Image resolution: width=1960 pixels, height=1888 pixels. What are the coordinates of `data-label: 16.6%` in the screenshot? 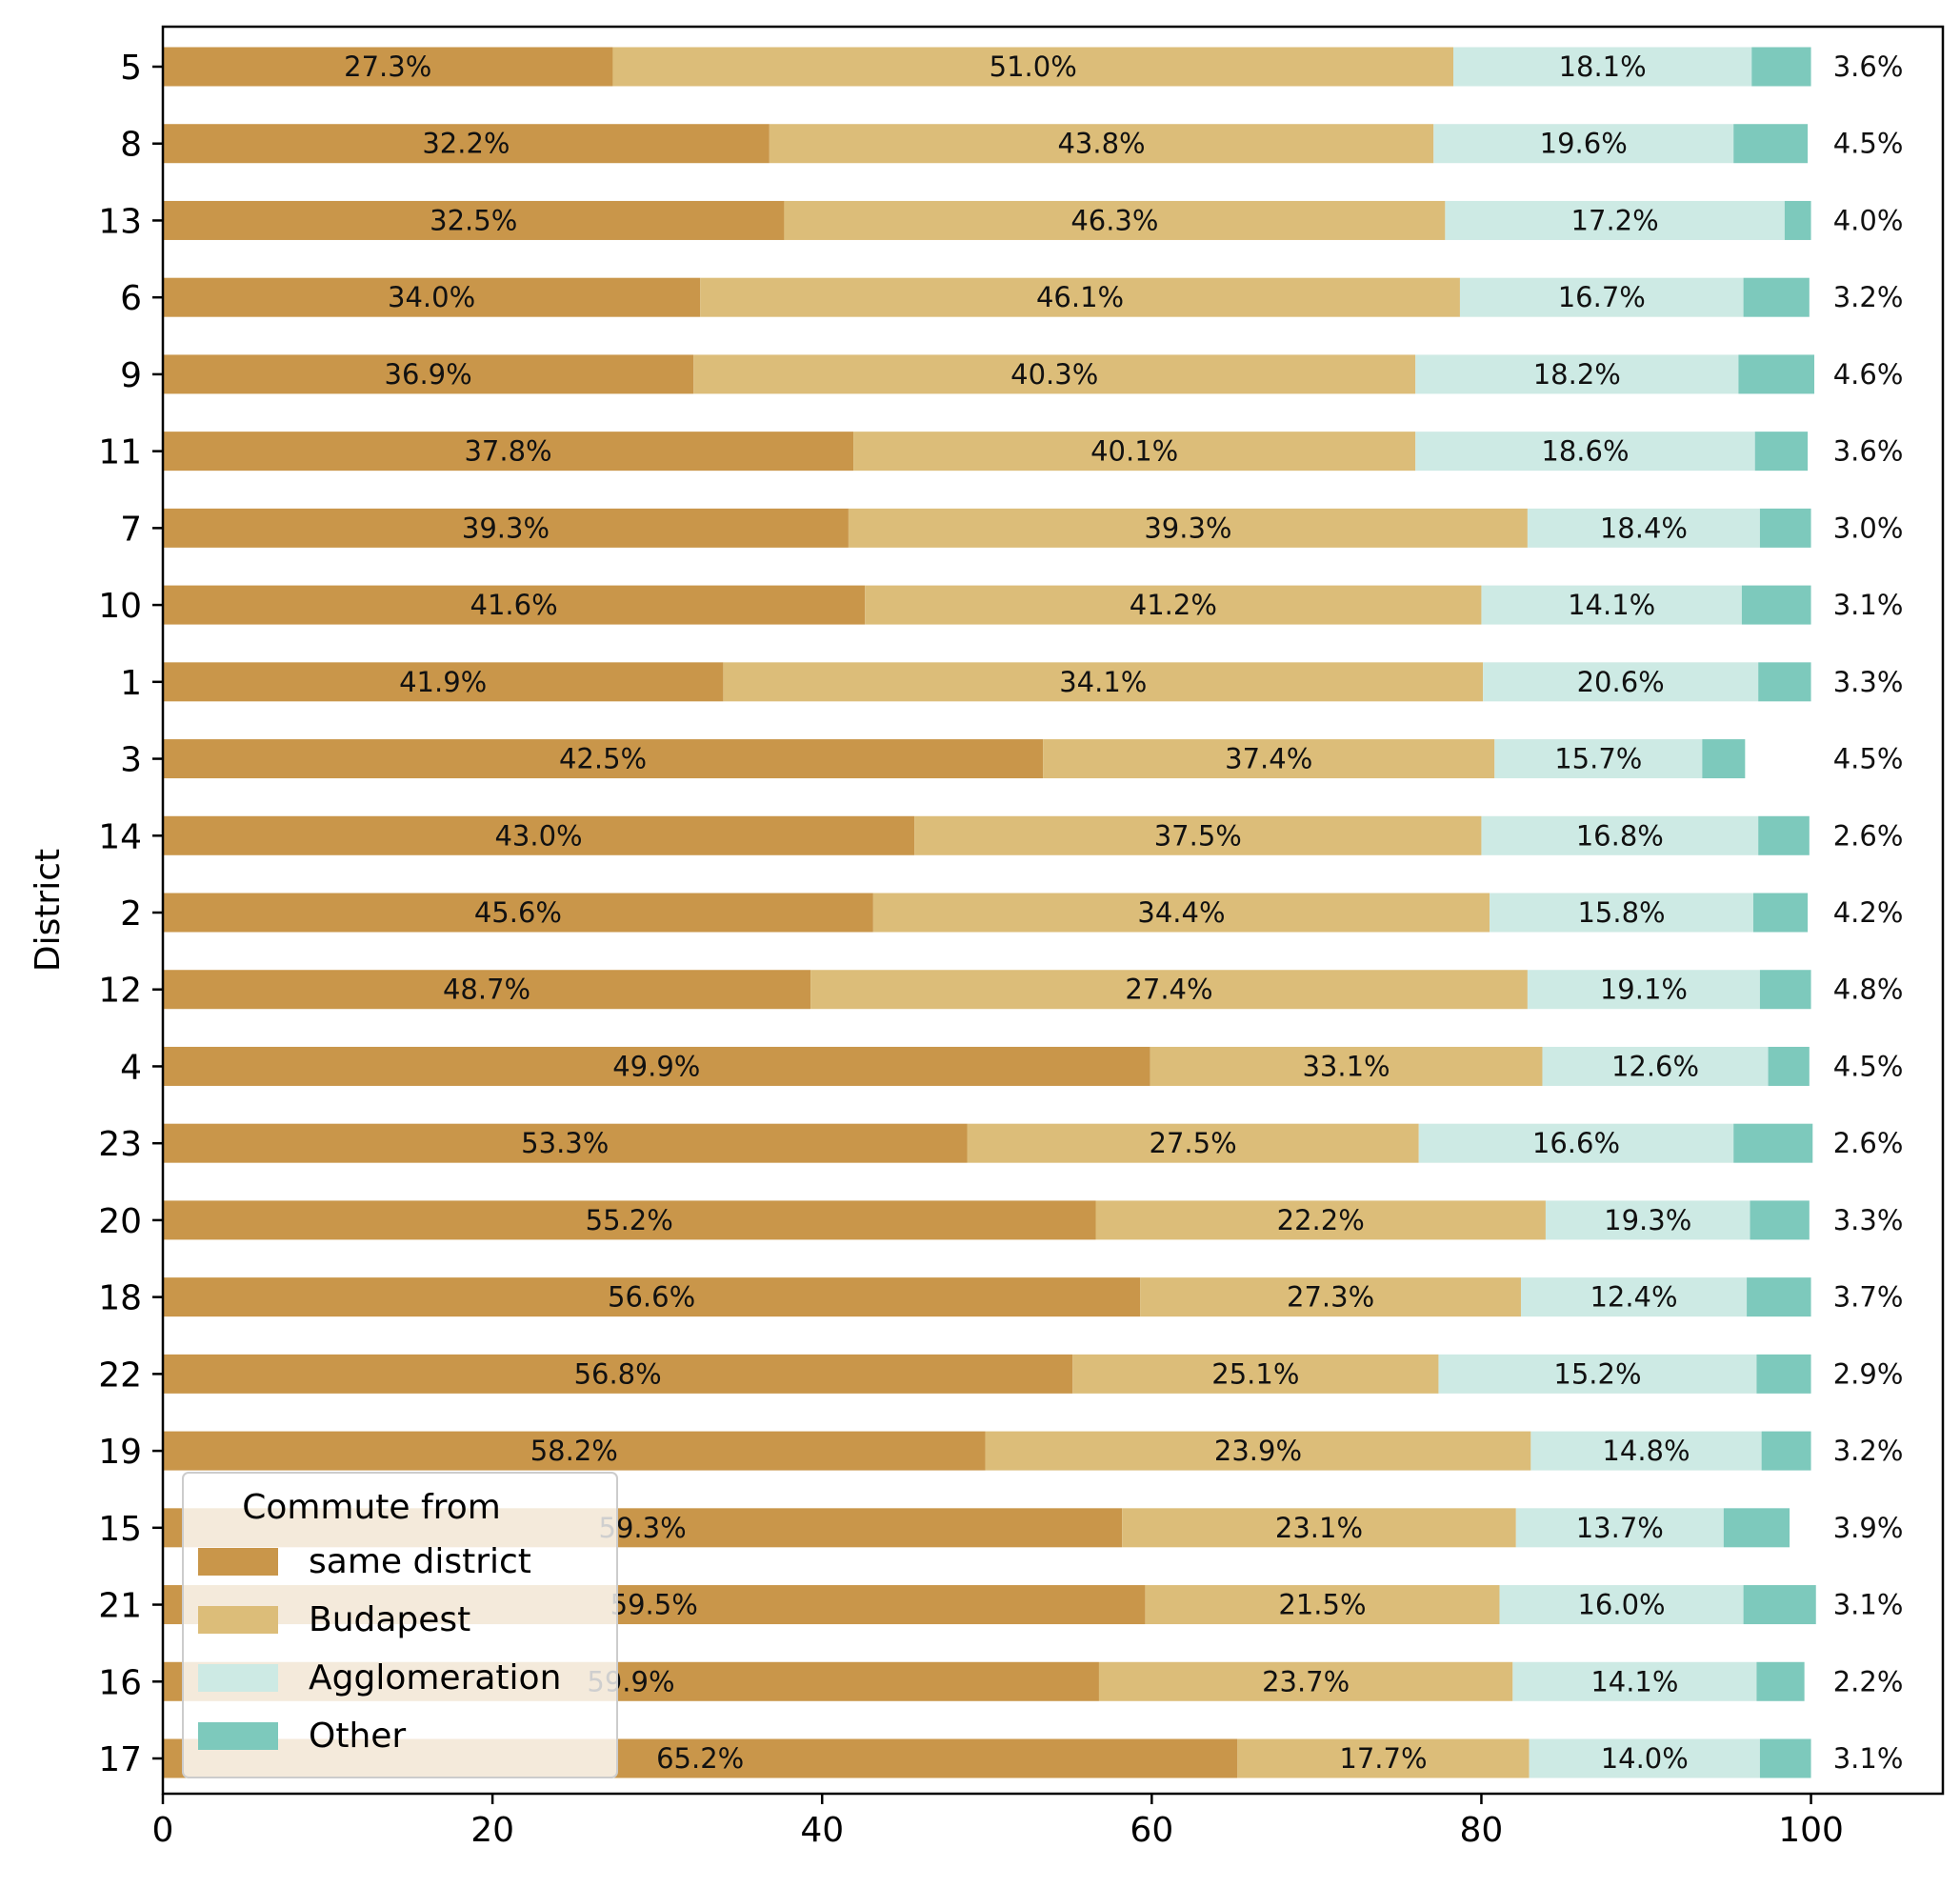 It's located at (1576, 1143).